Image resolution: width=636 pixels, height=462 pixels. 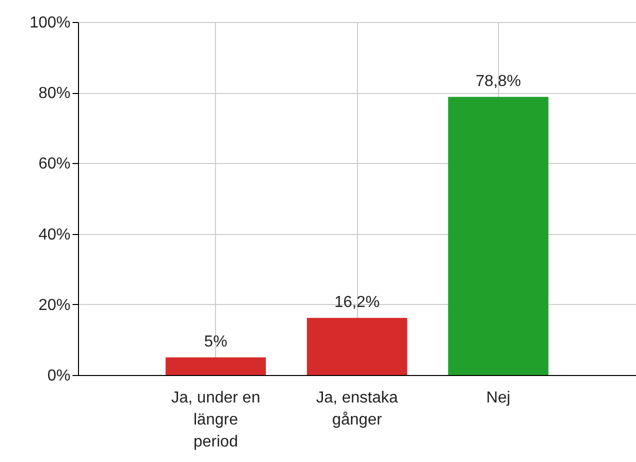 What do you see at coordinates (54, 235) in the screenshot?
I see `y-tick-label: 40%` at bounding box center [54, 235].